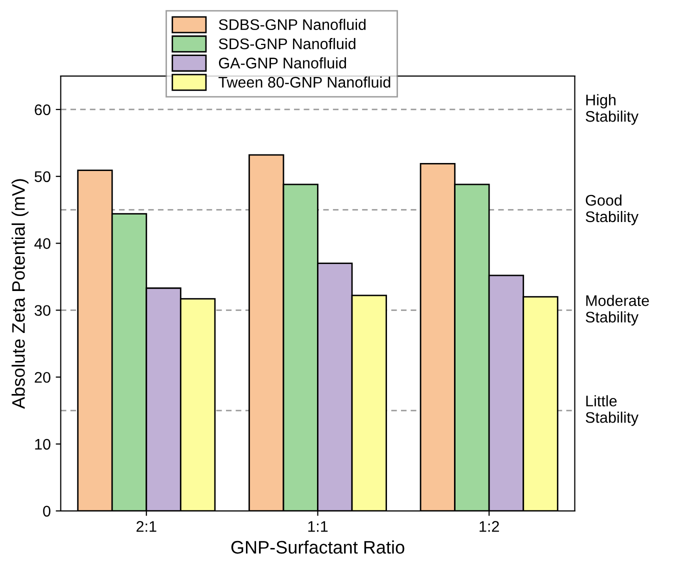 This screenshot has height=576, width=690. I want to click on x-tick-label: 1:2, so click(489, 526).